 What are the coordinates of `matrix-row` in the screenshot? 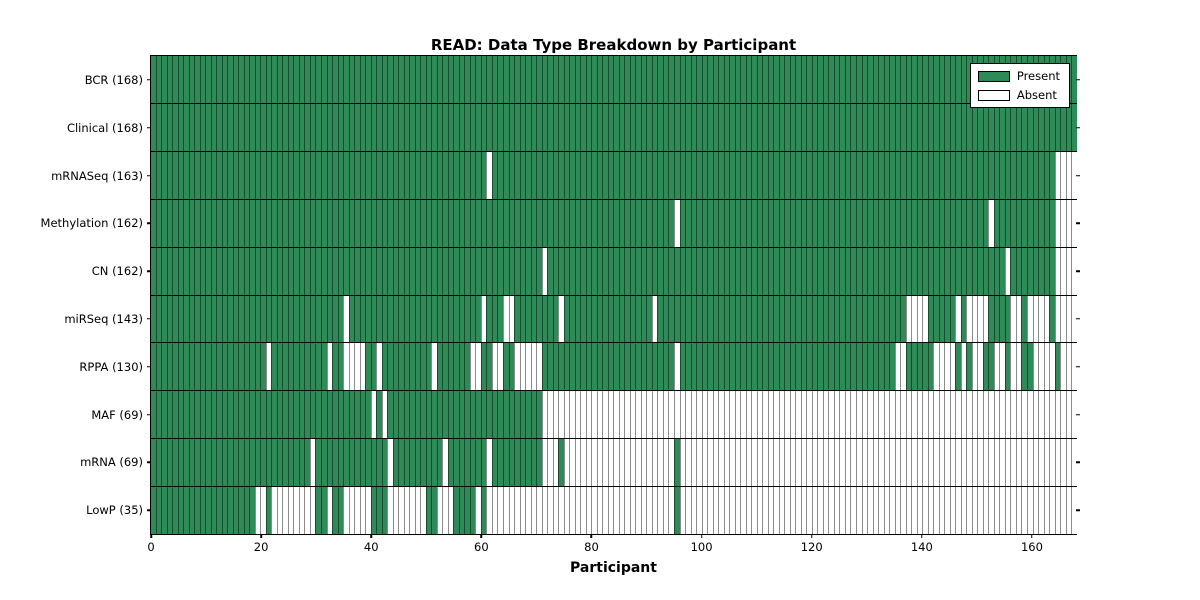 It's located at (614, 271).